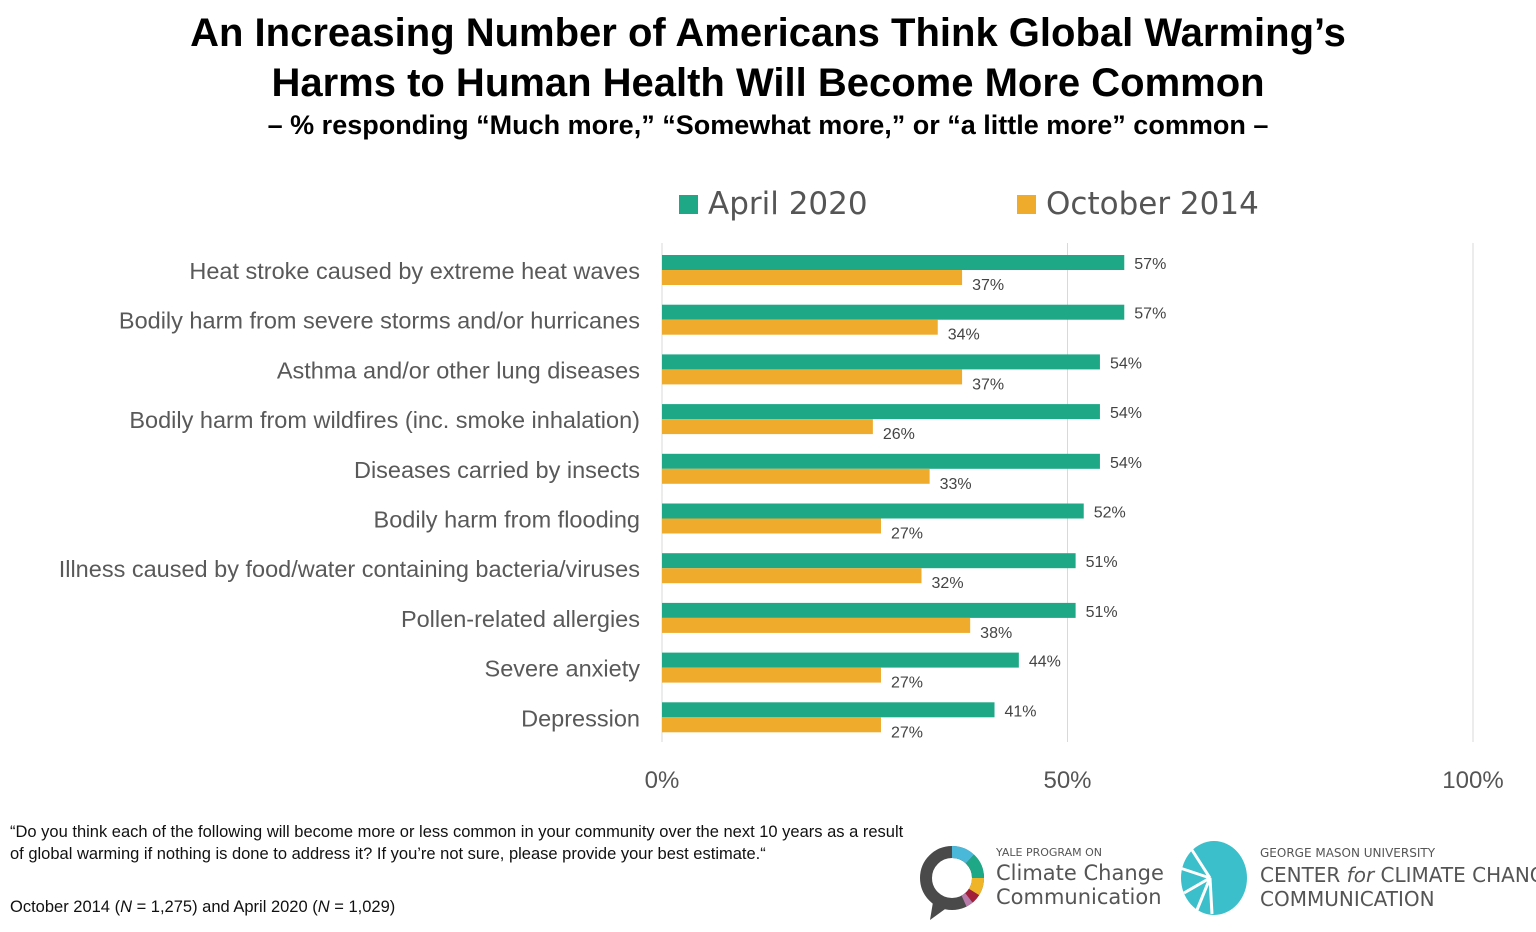 This screenshot has width=1536, height=932. What do you see at coordinates (1049, 852) in the screenshot?
I see `yale-logo-line1: YALE PROGRAM ON` at bounding box center [1049, 852].